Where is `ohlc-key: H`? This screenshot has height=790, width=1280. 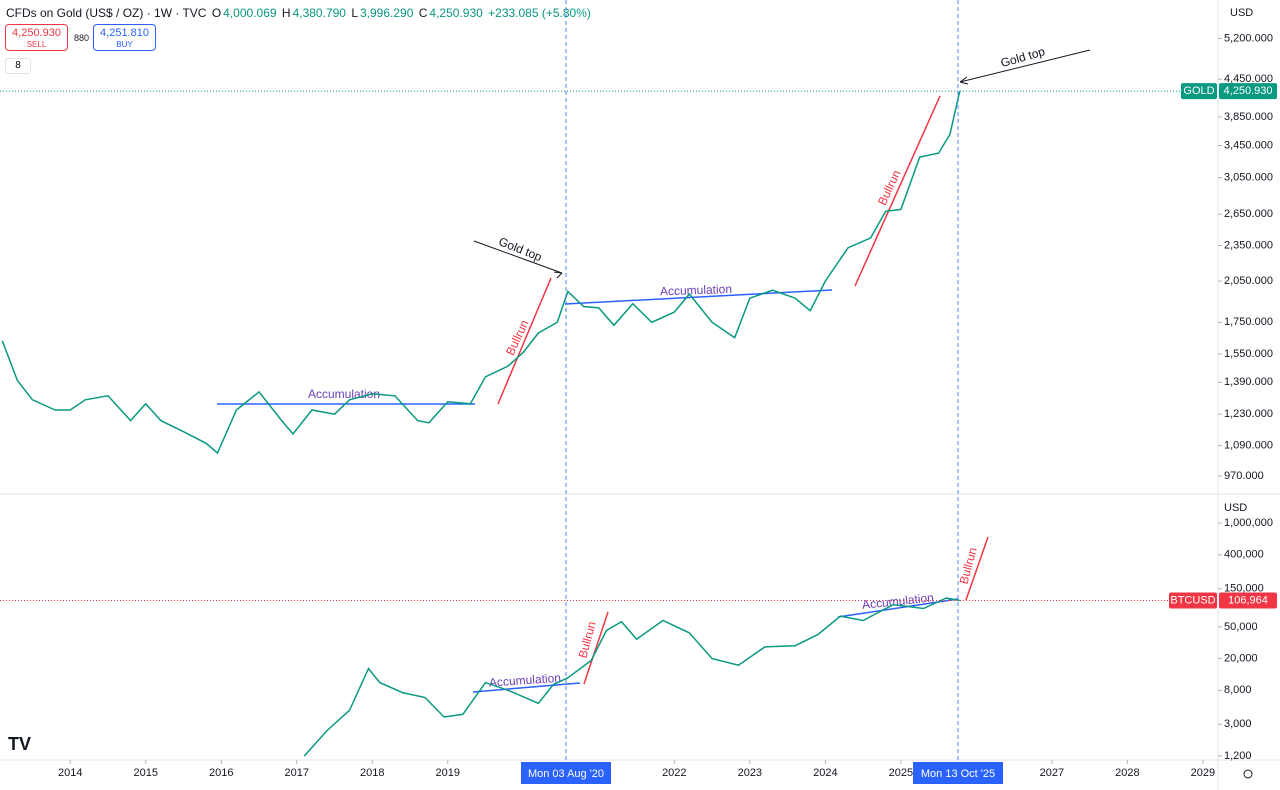
ohlc-key: H is located at coordinates (286, 13).